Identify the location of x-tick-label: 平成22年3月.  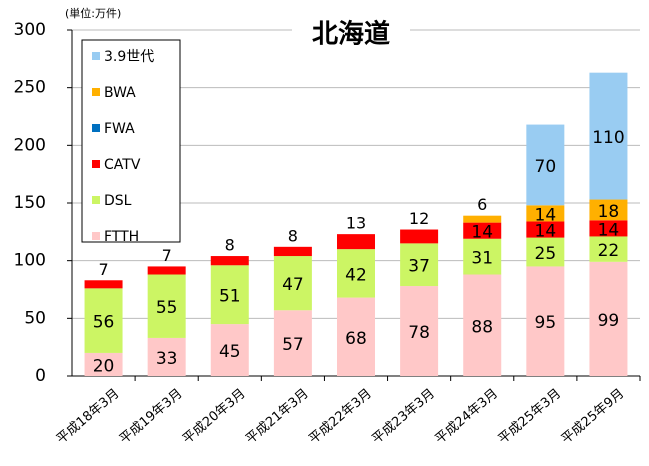
(340, 416).